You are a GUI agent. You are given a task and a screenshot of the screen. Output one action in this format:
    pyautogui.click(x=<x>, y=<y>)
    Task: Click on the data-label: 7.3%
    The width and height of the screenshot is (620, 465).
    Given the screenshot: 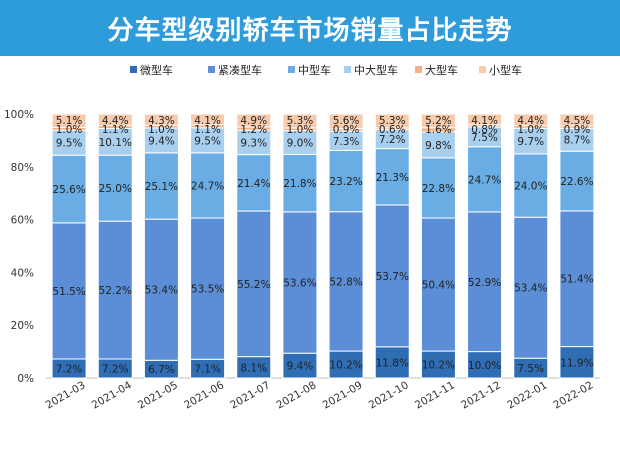 What is the action you would take?
    pyautogui.click(x=346, y=142)
    